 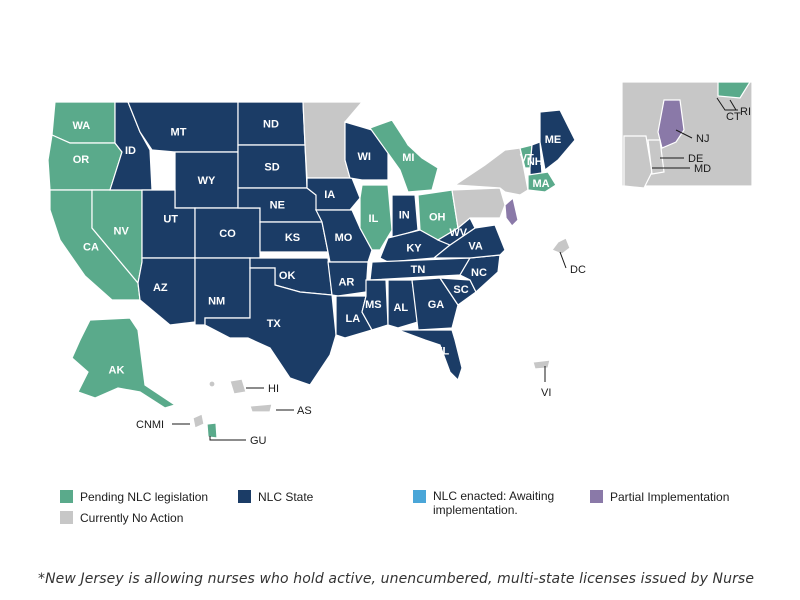 What do you see at coordinates (511, 211) in the screenshot?
I see `state-nj` at bounding box center [511, 211].